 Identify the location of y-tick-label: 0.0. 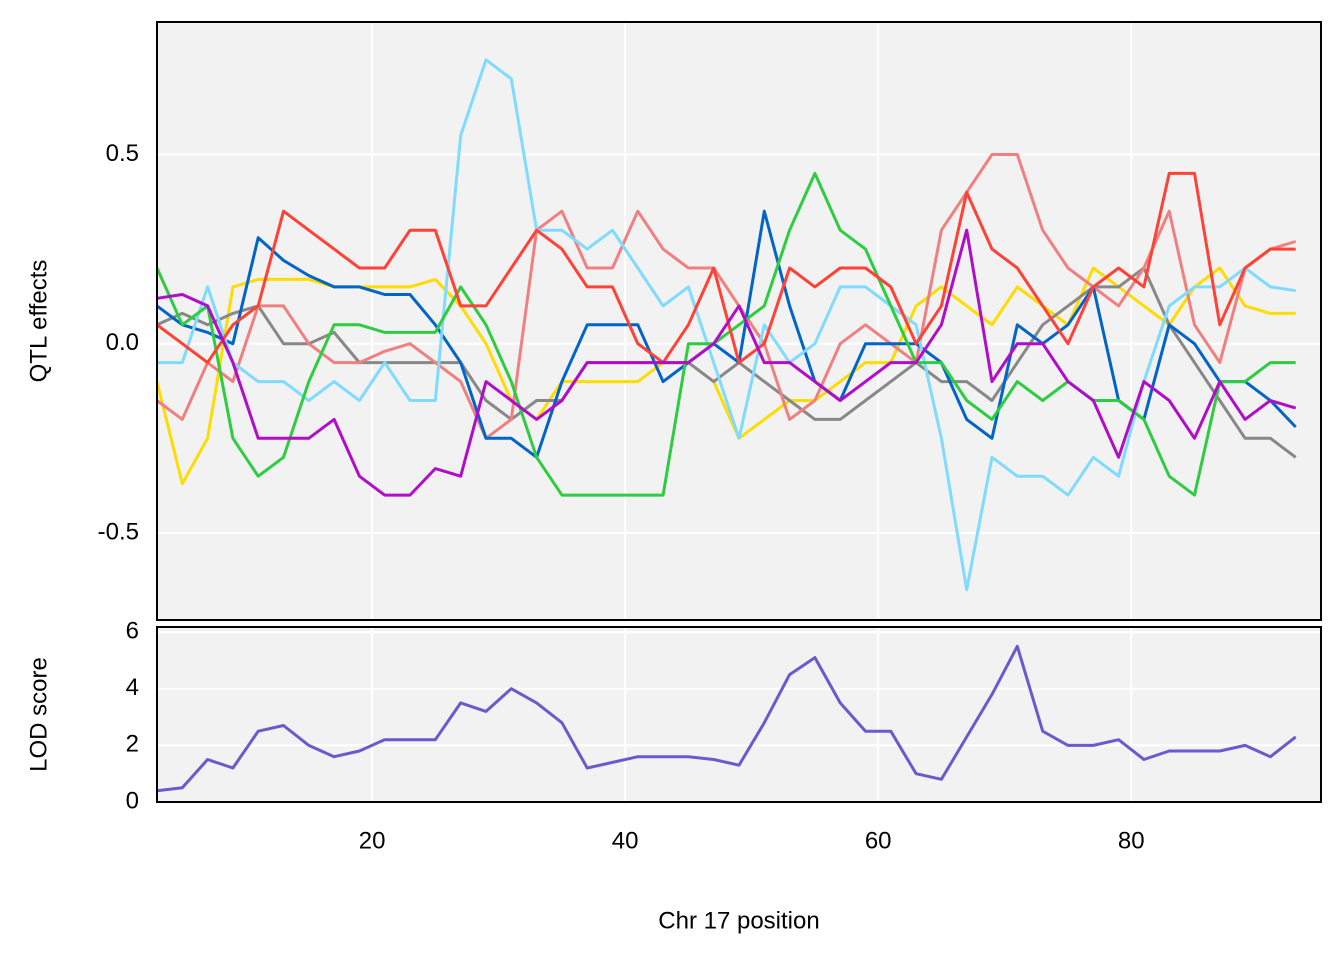
(122, 342).